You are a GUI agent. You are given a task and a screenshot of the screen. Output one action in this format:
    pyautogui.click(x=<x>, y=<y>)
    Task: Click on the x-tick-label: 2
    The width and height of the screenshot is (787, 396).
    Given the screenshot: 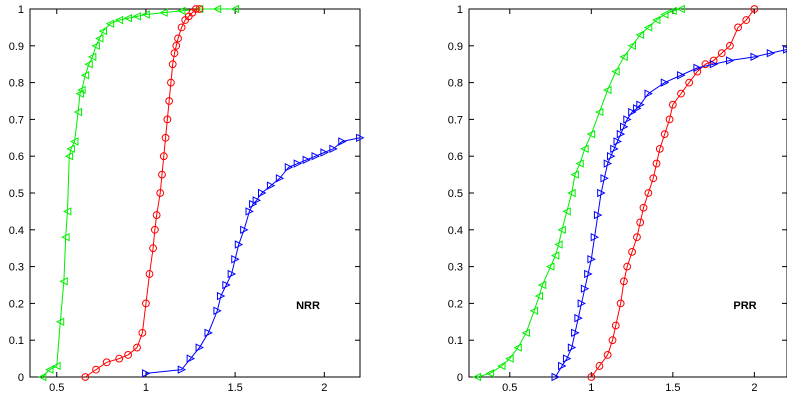 What is the action you would take?
    pyautogui.click(x=324, y=388)
    